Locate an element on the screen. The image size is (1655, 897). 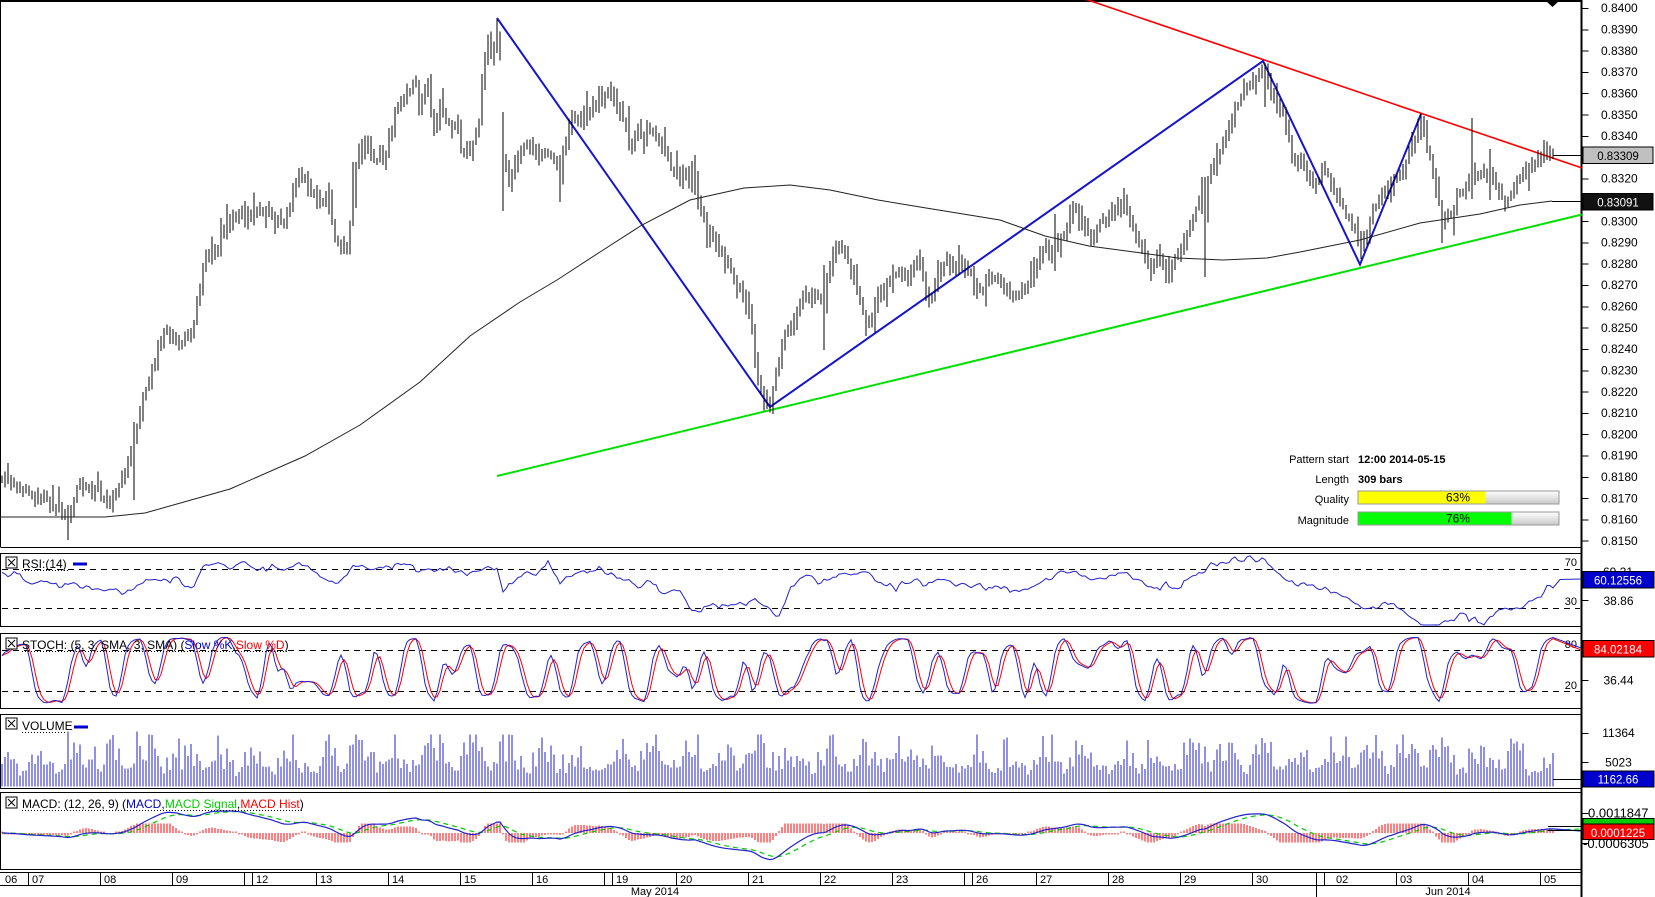
svg-text: Quality is located at coordinates (1332, 500).